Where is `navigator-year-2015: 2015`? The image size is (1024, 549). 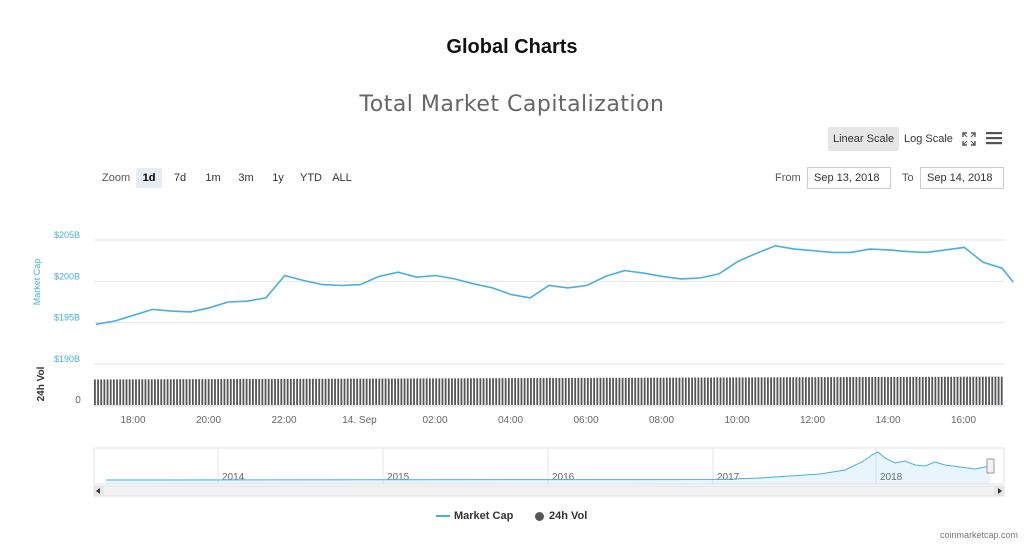 navigator-year-2015: 2015 is located at coordinates (398, 477).